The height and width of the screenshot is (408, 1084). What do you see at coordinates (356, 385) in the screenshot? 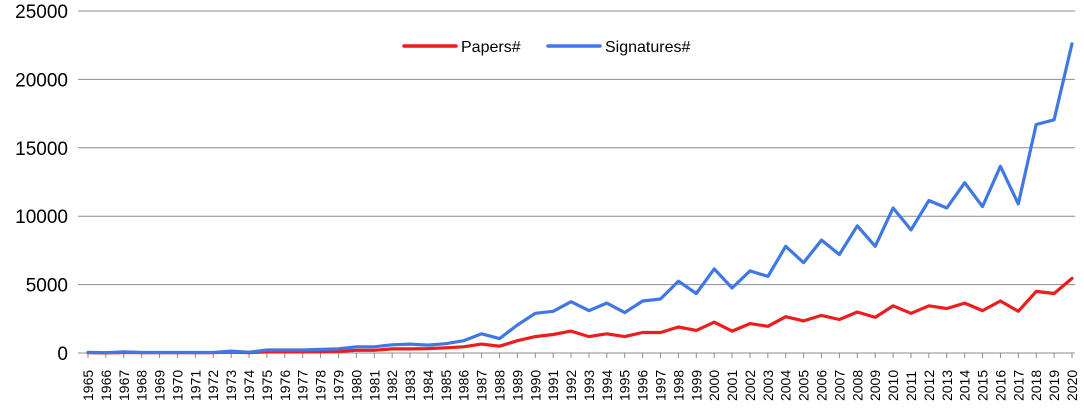
I see `x-tick-label: 1980` at bounding box center [356, 385].